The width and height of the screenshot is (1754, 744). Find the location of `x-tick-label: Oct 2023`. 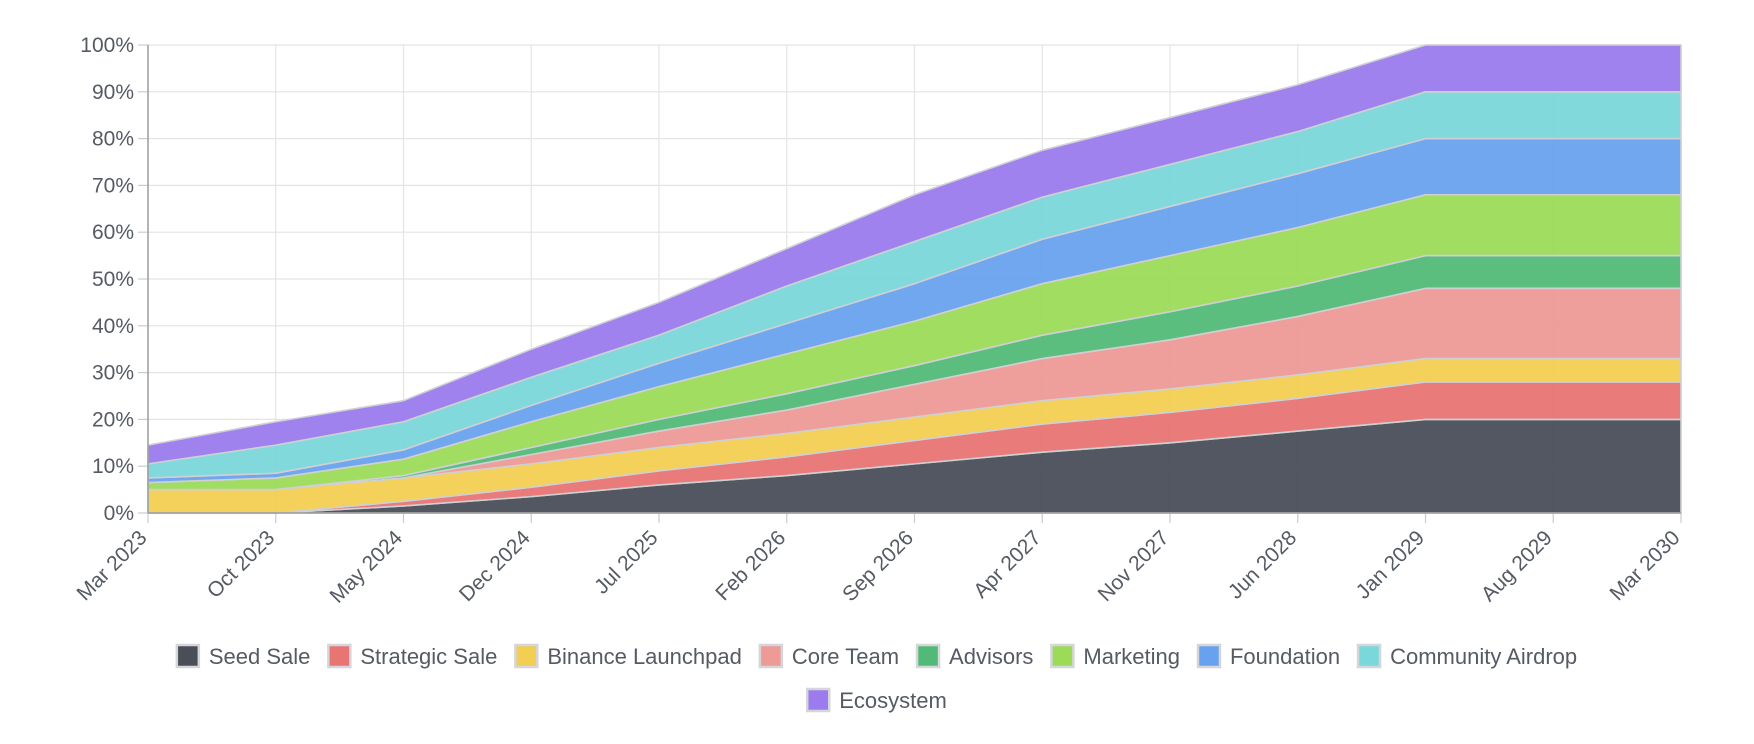

x-tick-label: Oct 2023 is located at coordinates (241, 564).